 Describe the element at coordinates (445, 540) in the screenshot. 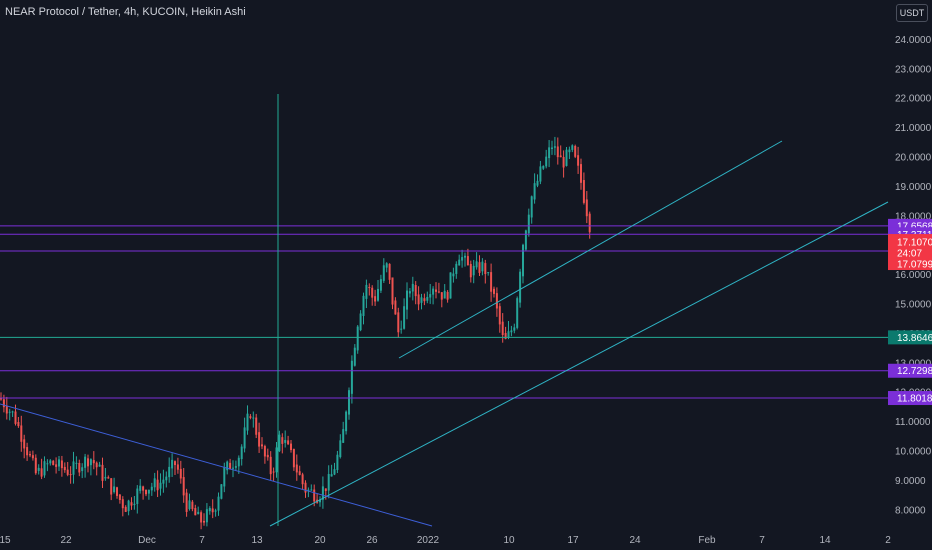

I see `time-axis: 15 22 Dec 7 13 20 26 2022 10 17 24 Feb 7 14 2` at that location.